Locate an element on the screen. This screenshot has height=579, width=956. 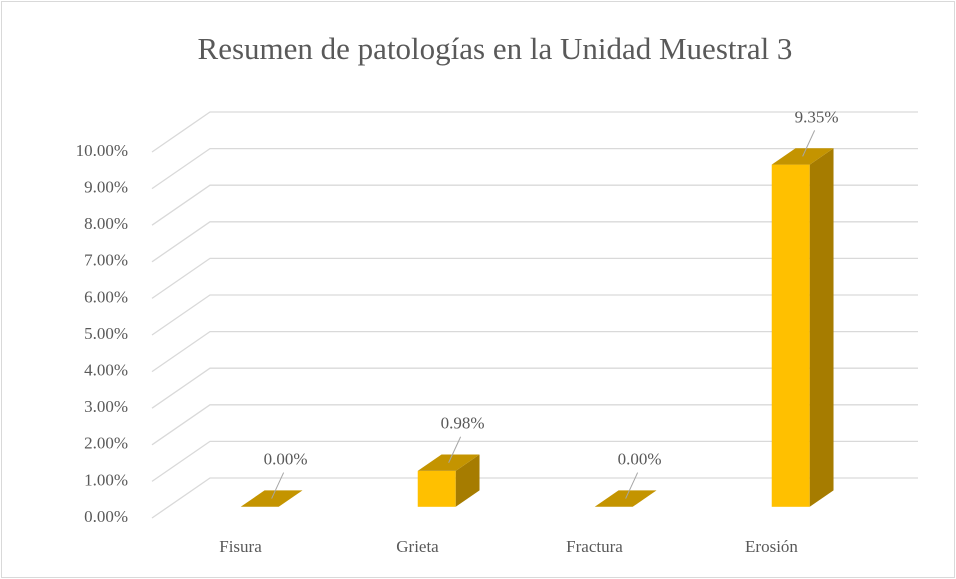
y-tick-label: 0.00% is located at coordinates (106, 516).